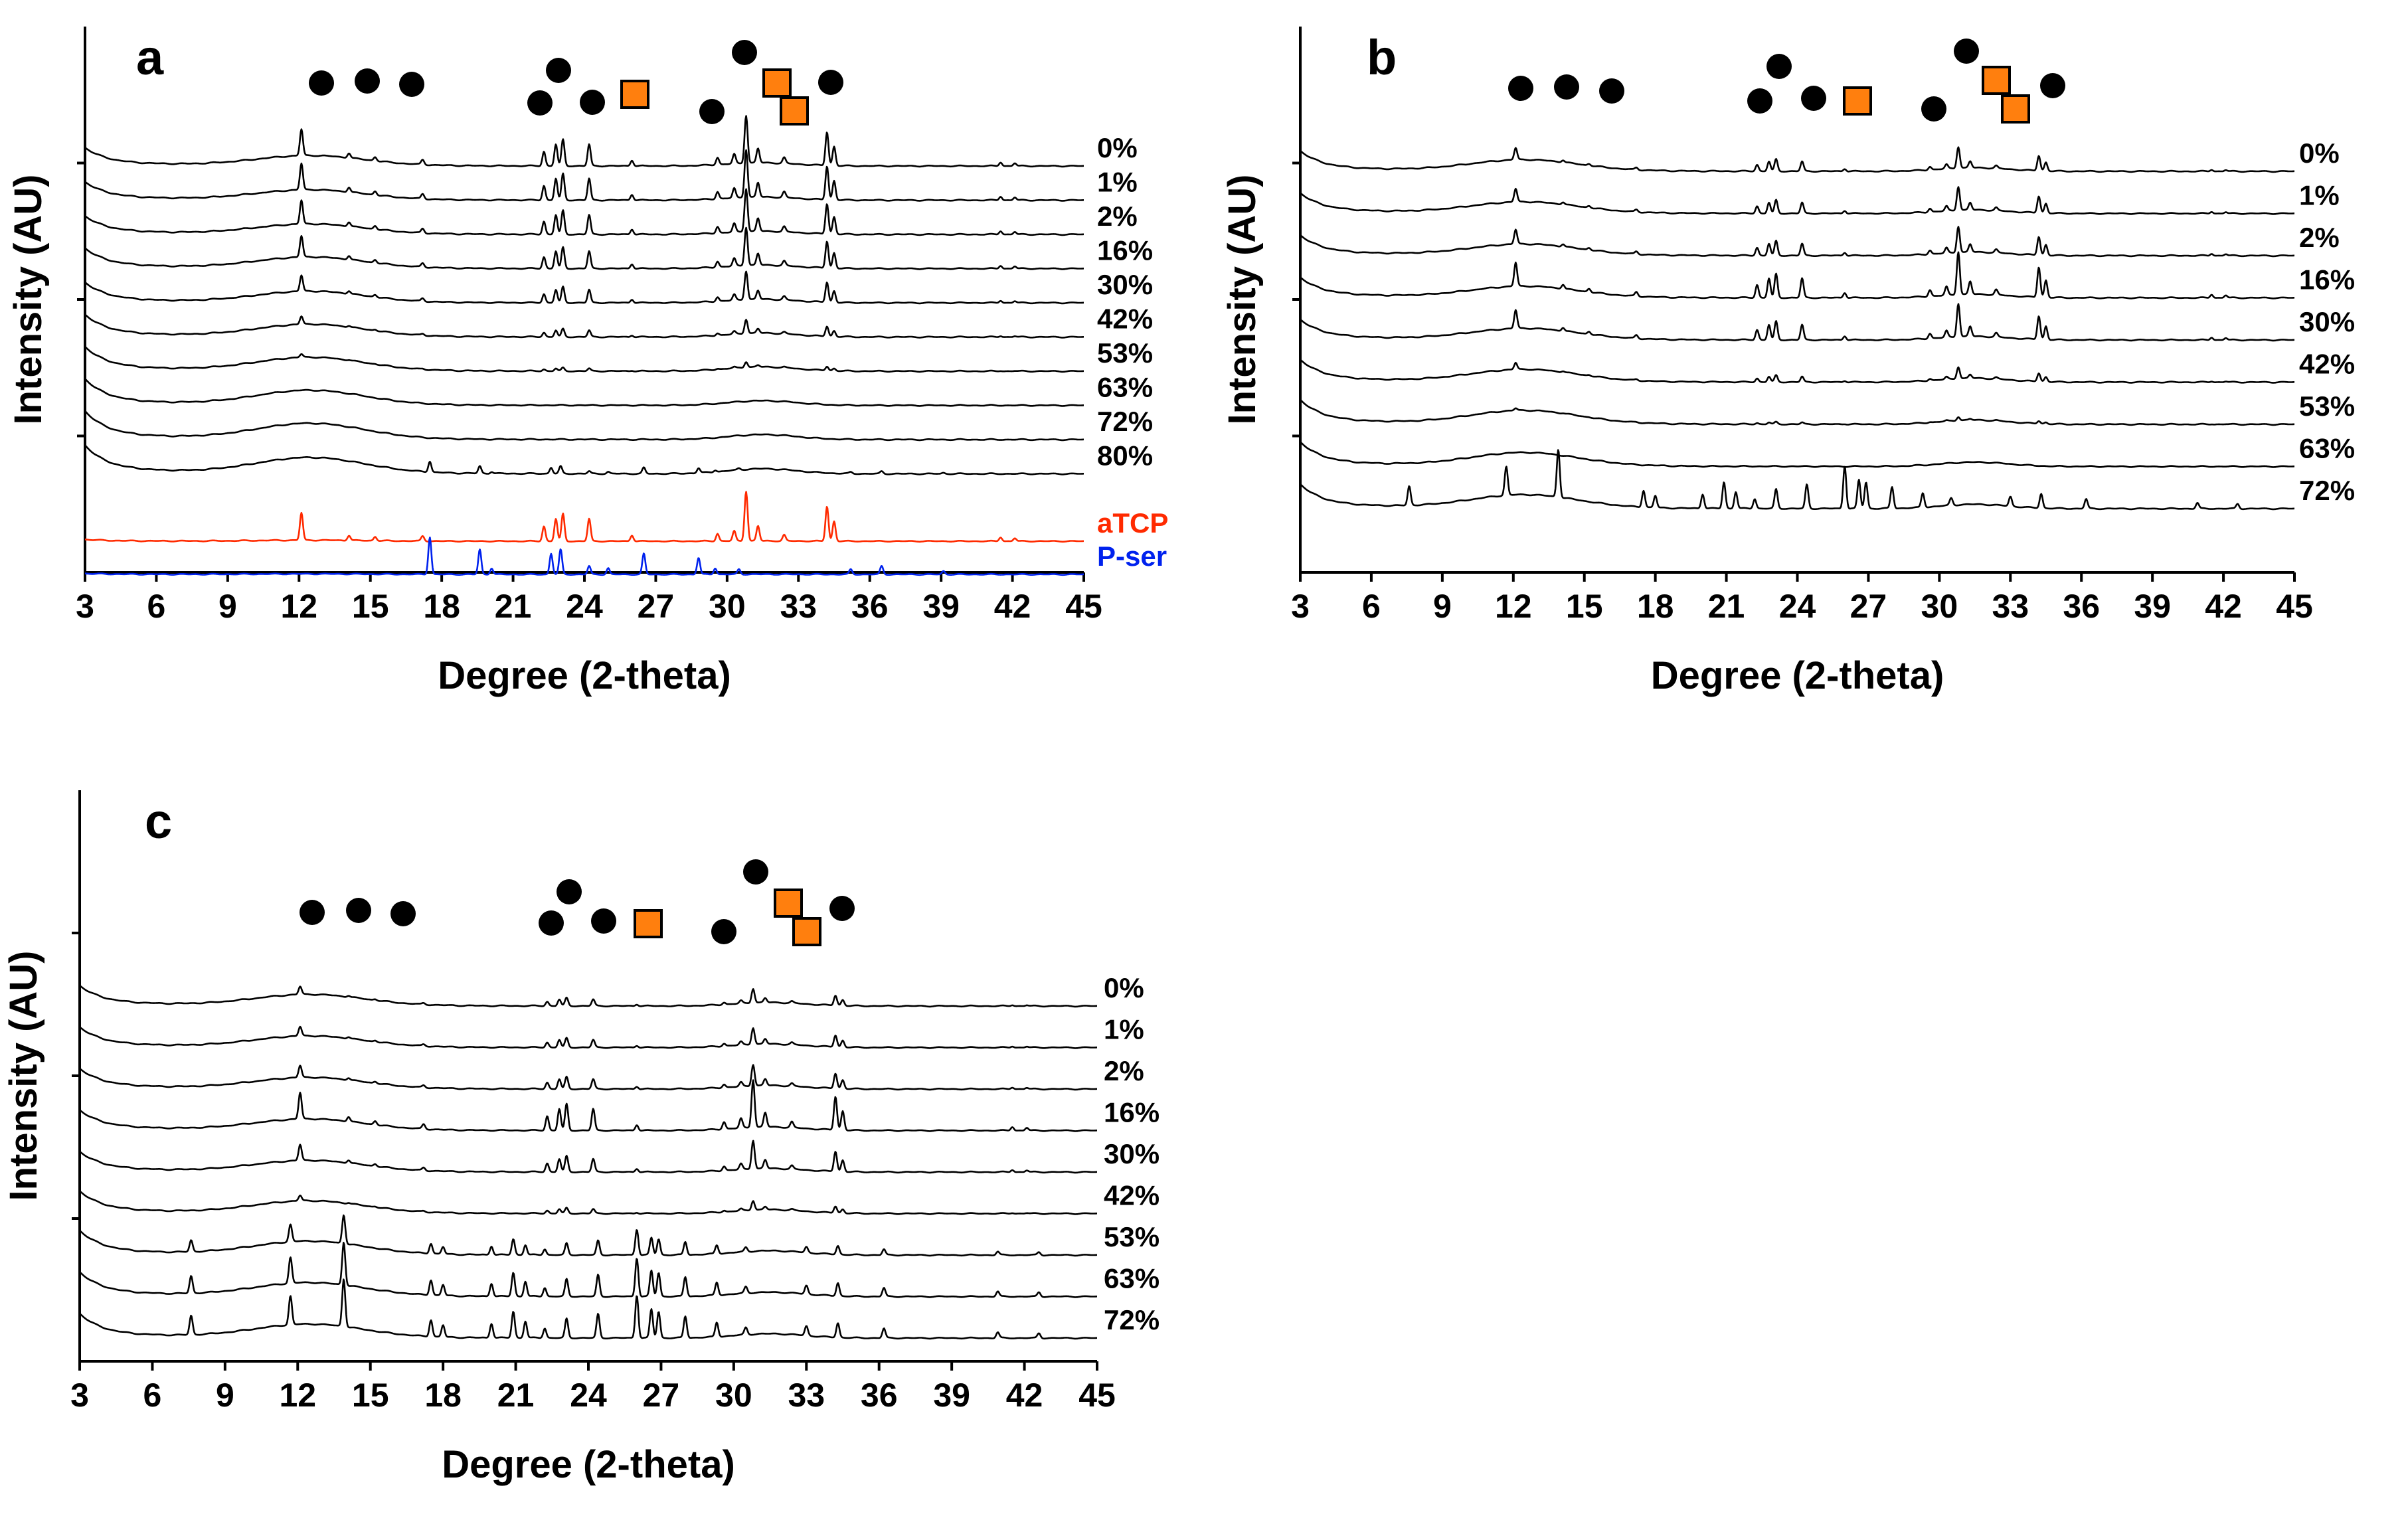 The width and height of the screenshot is (2408, 1524). What do you see at coordinates (1132, 556) in the screenshot?
I see `trace-label: P-ser` at bounding box center [1132, 556].